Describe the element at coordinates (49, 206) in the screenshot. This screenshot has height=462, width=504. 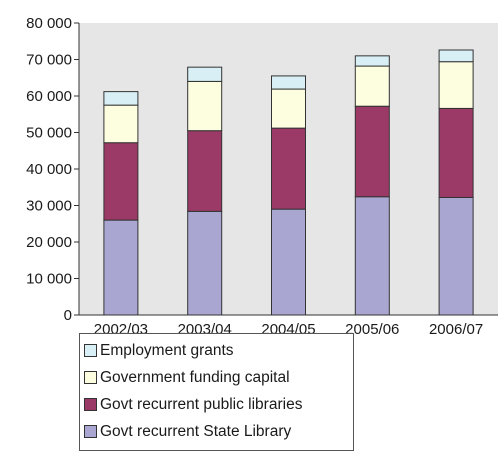
I see `y-tick-label: 30 000` at that location.